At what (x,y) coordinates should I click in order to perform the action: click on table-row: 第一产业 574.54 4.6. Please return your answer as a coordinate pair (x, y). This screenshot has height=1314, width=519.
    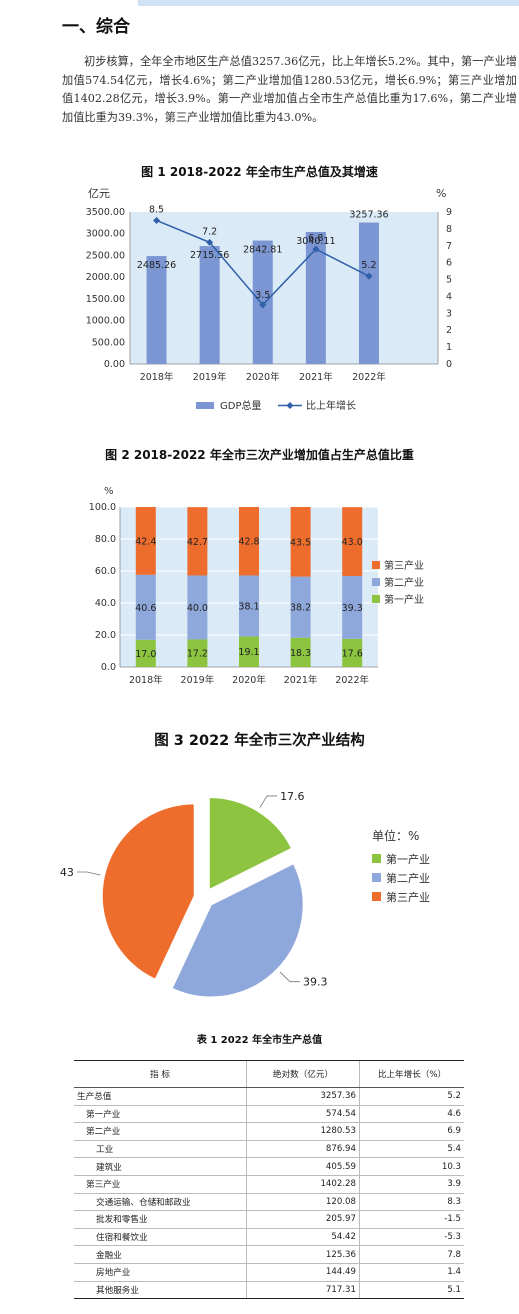
    Looking at the image, I should click on (269, 1114).